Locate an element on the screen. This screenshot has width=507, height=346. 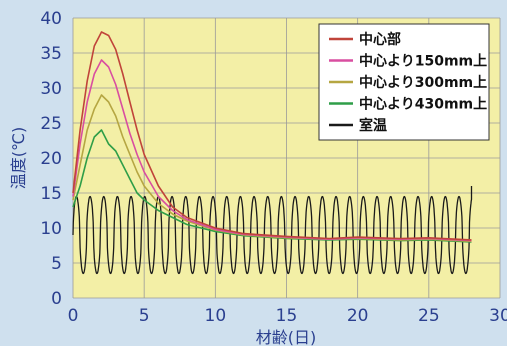
y-tick-label: 40 is located at coordinates (51, 19).